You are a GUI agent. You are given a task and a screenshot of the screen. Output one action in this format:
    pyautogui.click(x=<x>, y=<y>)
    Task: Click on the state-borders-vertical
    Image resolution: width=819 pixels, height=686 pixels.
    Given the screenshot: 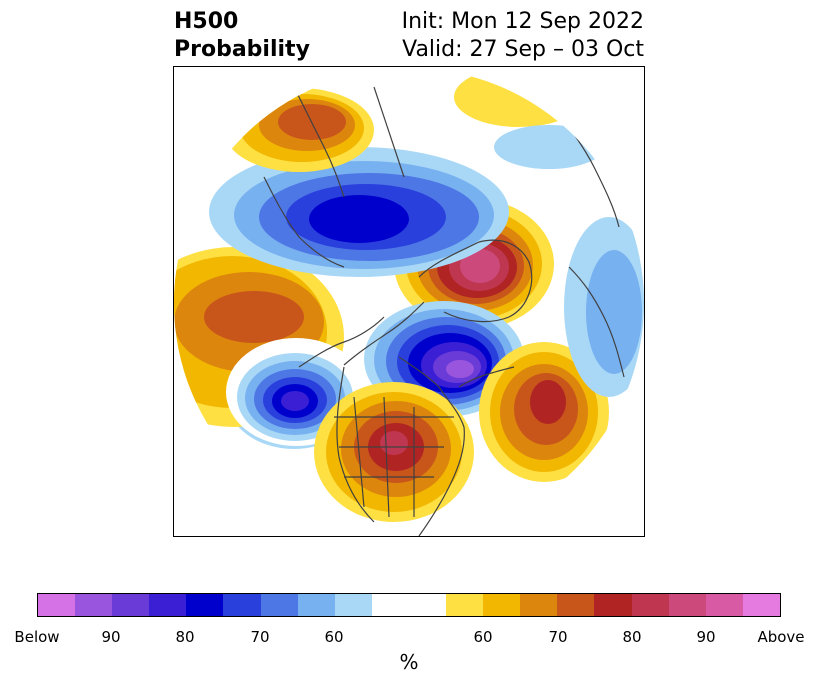 What is the action you would take?
    pyautogui.click(x=384, y=457)
    